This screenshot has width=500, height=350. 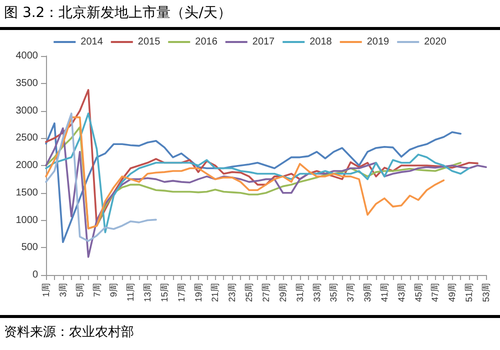 What do you see at coordinates (27, 56) in the screenshot?
I see `y-tick-label: 4000` at bounding box center [27, 56].